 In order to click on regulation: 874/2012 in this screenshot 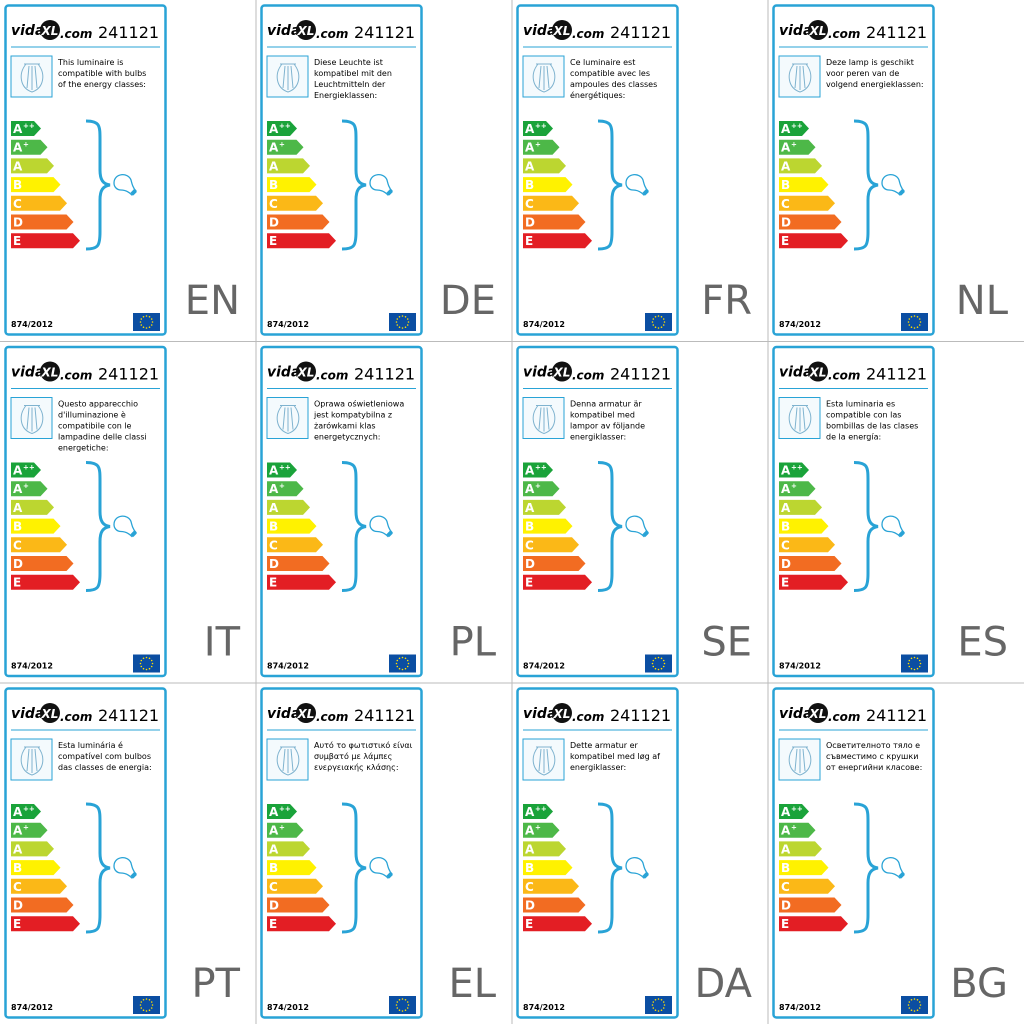, I will do `click(800, 1007)`.